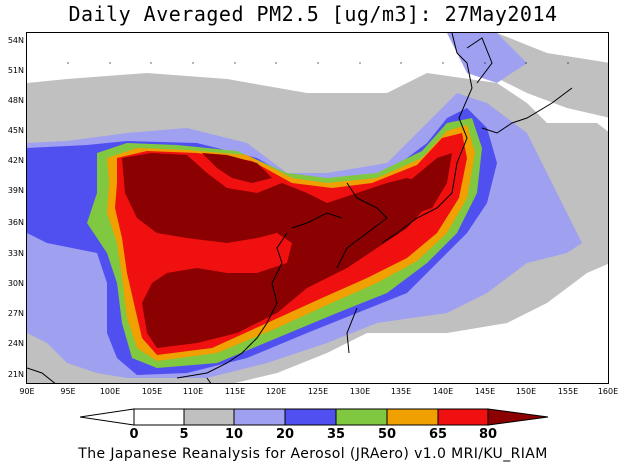  Describe the element at coordinates (387, 434) in the screenshot. I see `colorbar-label-50: 50` at that location.